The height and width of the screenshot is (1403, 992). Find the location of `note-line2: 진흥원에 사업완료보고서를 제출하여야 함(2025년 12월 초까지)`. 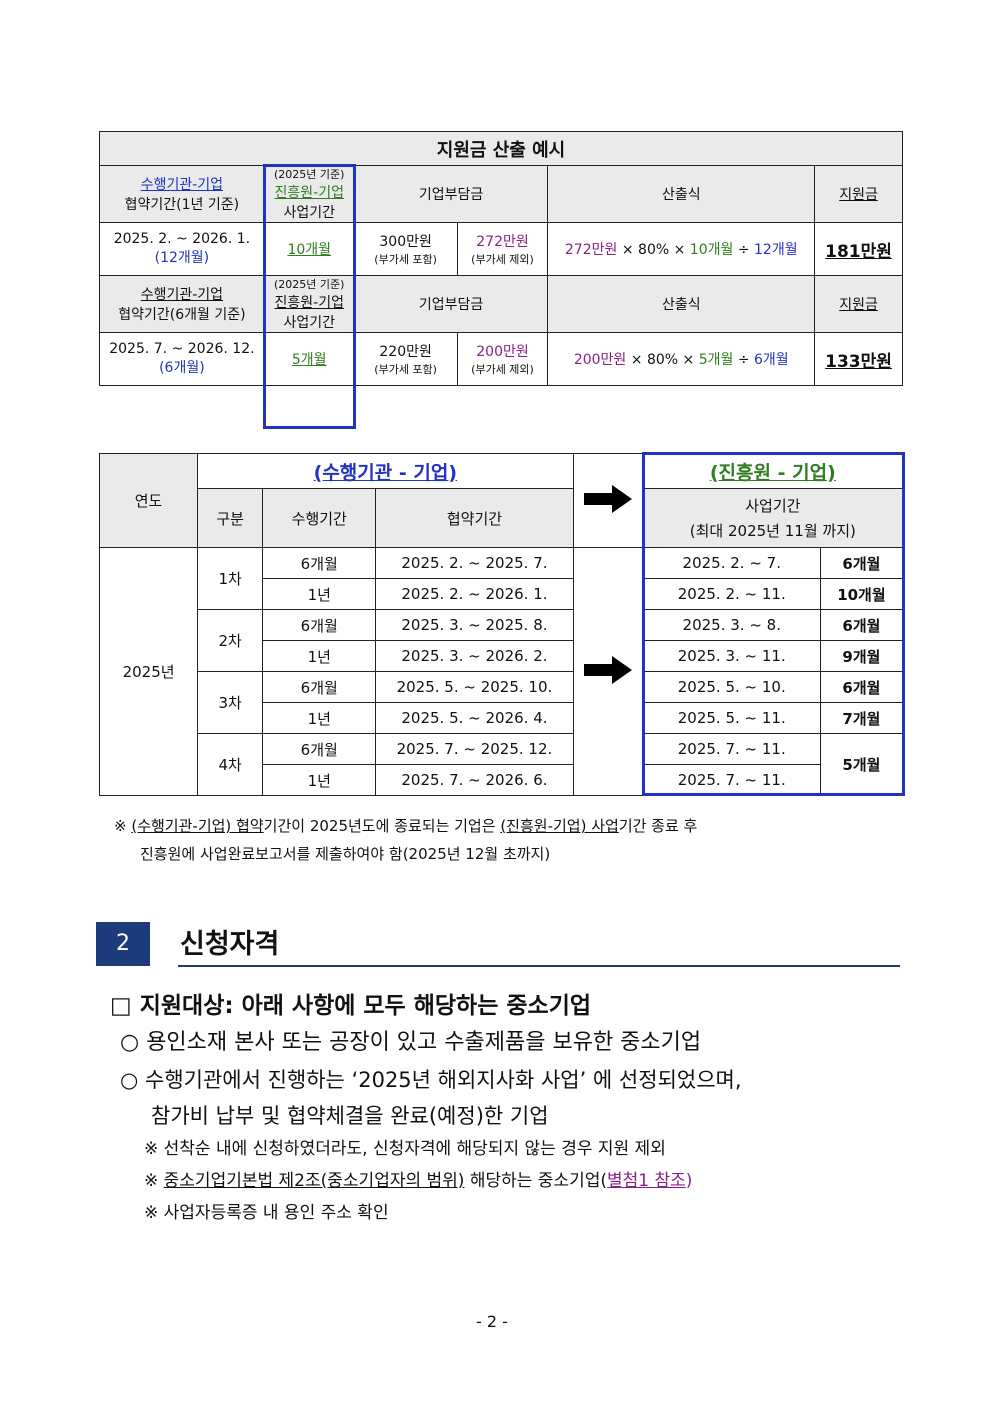

note-line2: 진흥원에 사업완료보고서를 제출하여야 함(2025년 12월 초까지) is located at coordinates (345, 854).